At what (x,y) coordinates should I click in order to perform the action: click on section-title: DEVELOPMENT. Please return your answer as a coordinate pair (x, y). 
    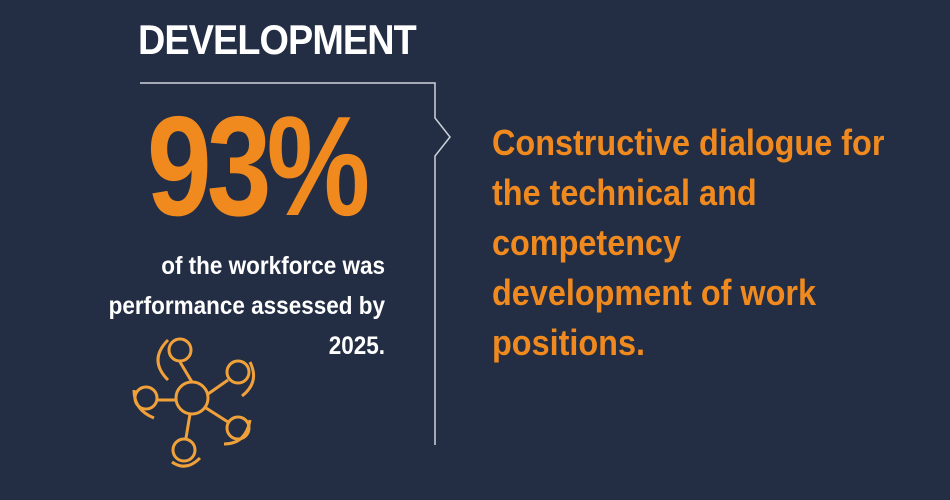
    Looking at the image, I should click on (277, 39).